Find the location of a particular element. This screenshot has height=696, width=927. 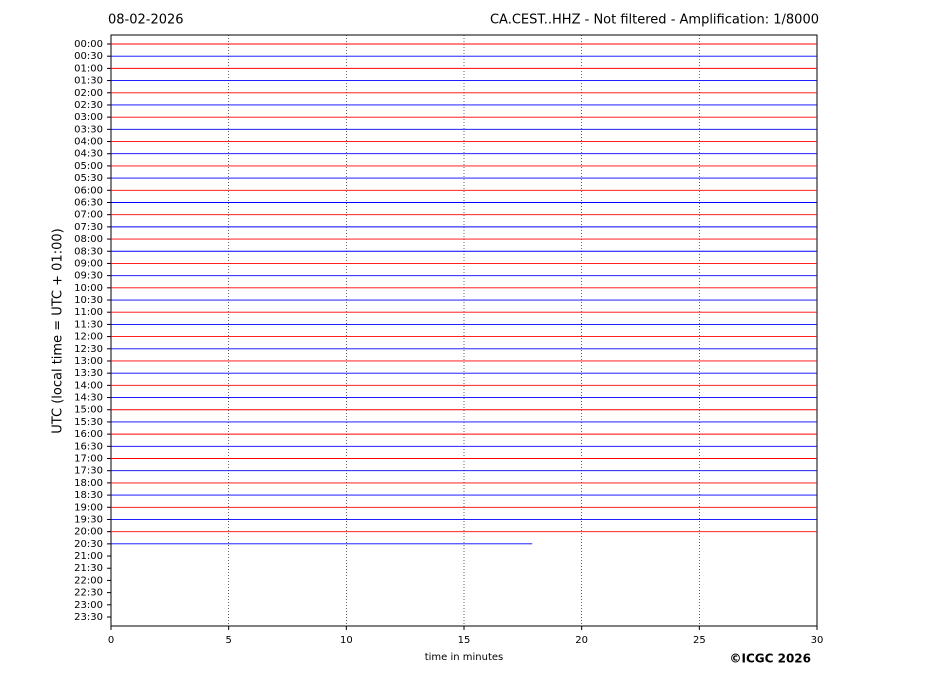

y-tick-label: 01:00 is located at coordinates (88, 68).